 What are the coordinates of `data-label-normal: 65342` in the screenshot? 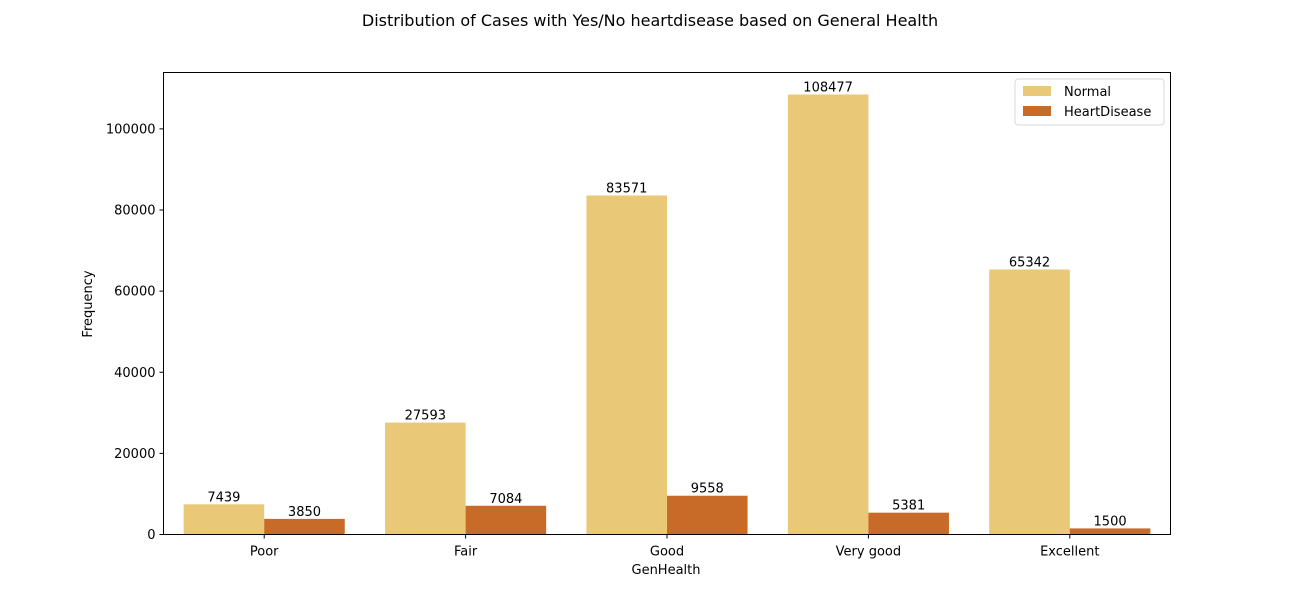 It's located at (1029, 262).